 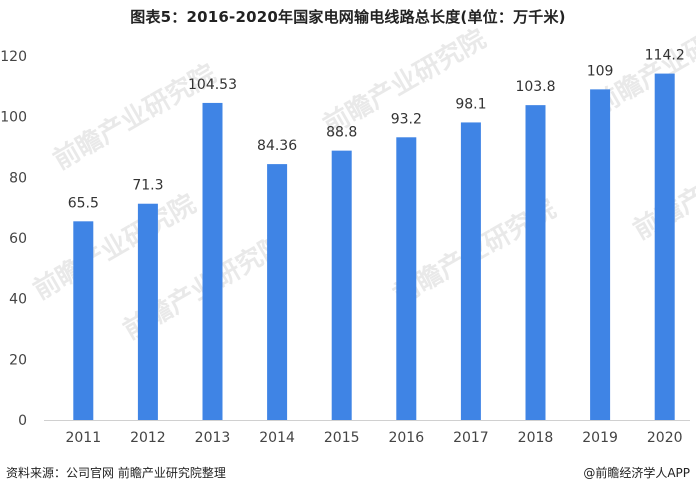 What do you see at coordinates (148, 438) in the screenshot?
I see `x-tick-label: 2012` at bounding box center [148, 438].